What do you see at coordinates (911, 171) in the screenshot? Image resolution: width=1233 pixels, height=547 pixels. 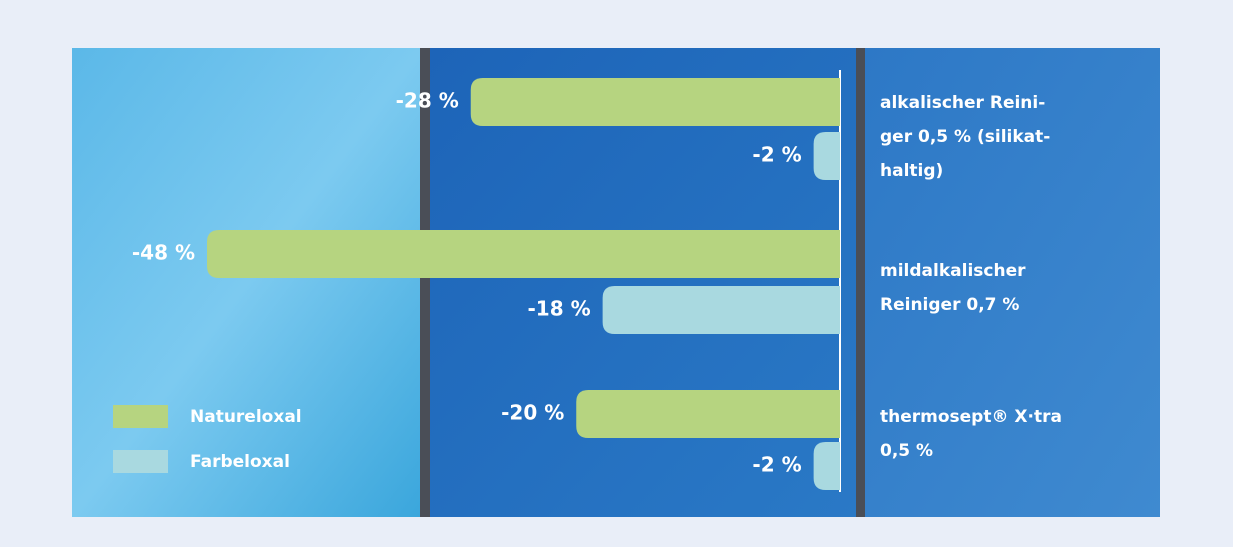 I see `category-label: haltig)` at bounding box center [911, 171].